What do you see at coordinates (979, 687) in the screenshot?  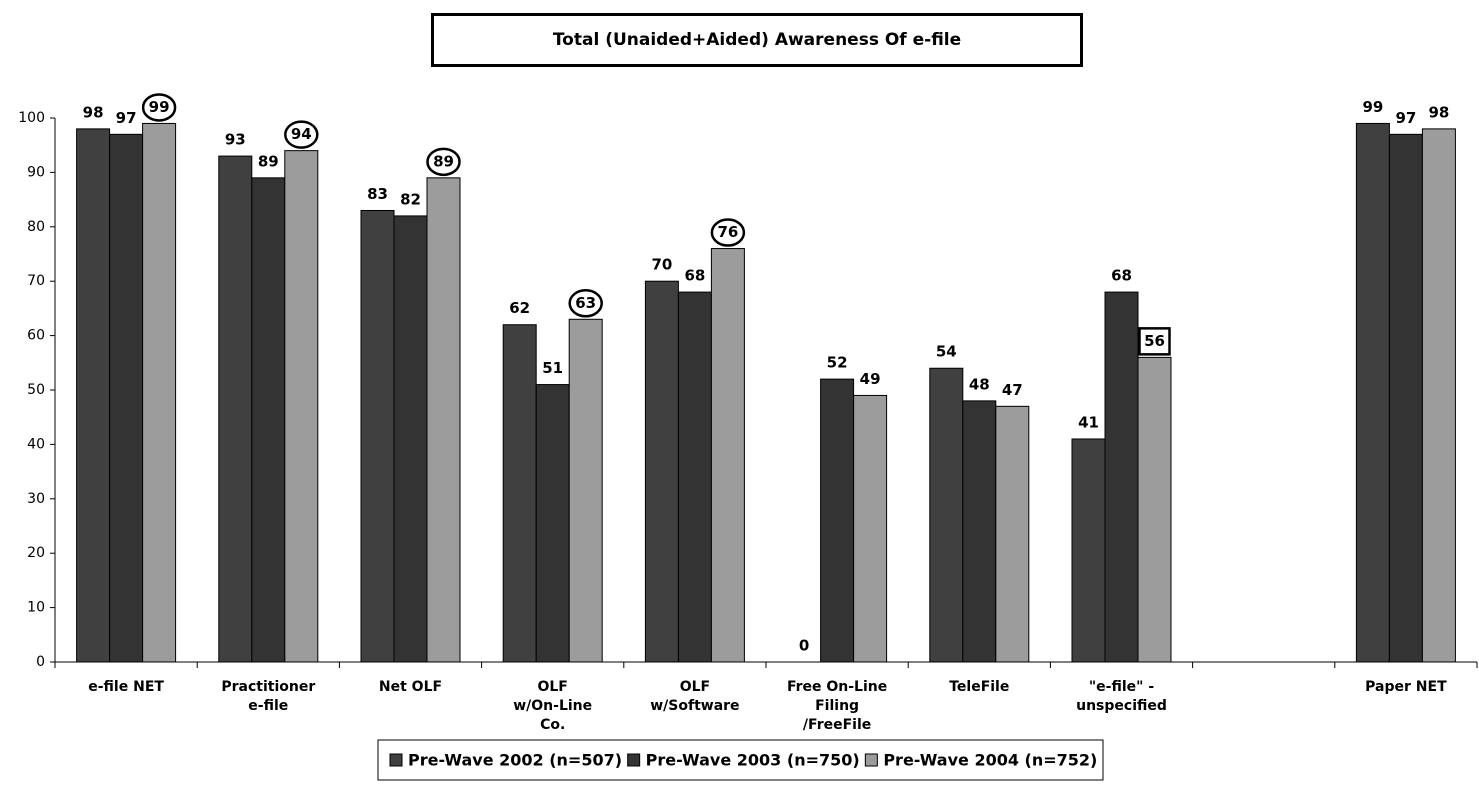 I see `x-tick-label: TeleFile` at bounding box center [979, 687].